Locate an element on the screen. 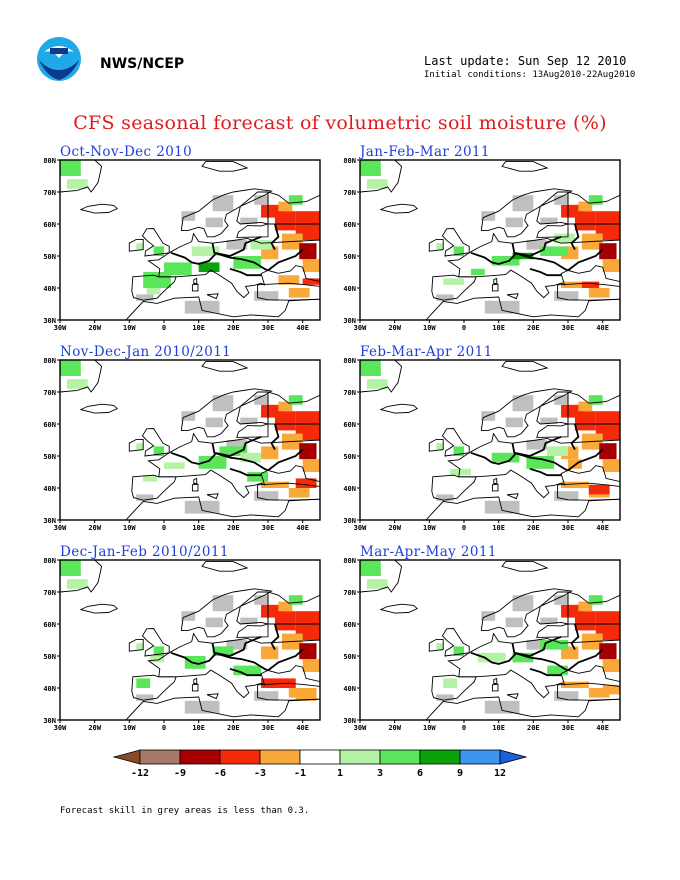  colorbar-label: -3 is located at coordinates (260, 773).